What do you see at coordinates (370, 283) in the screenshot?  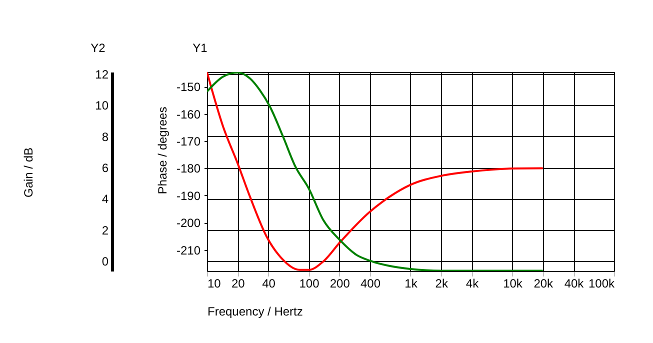 I see `x-tick-label: 400` at bounding box center [370, 283].